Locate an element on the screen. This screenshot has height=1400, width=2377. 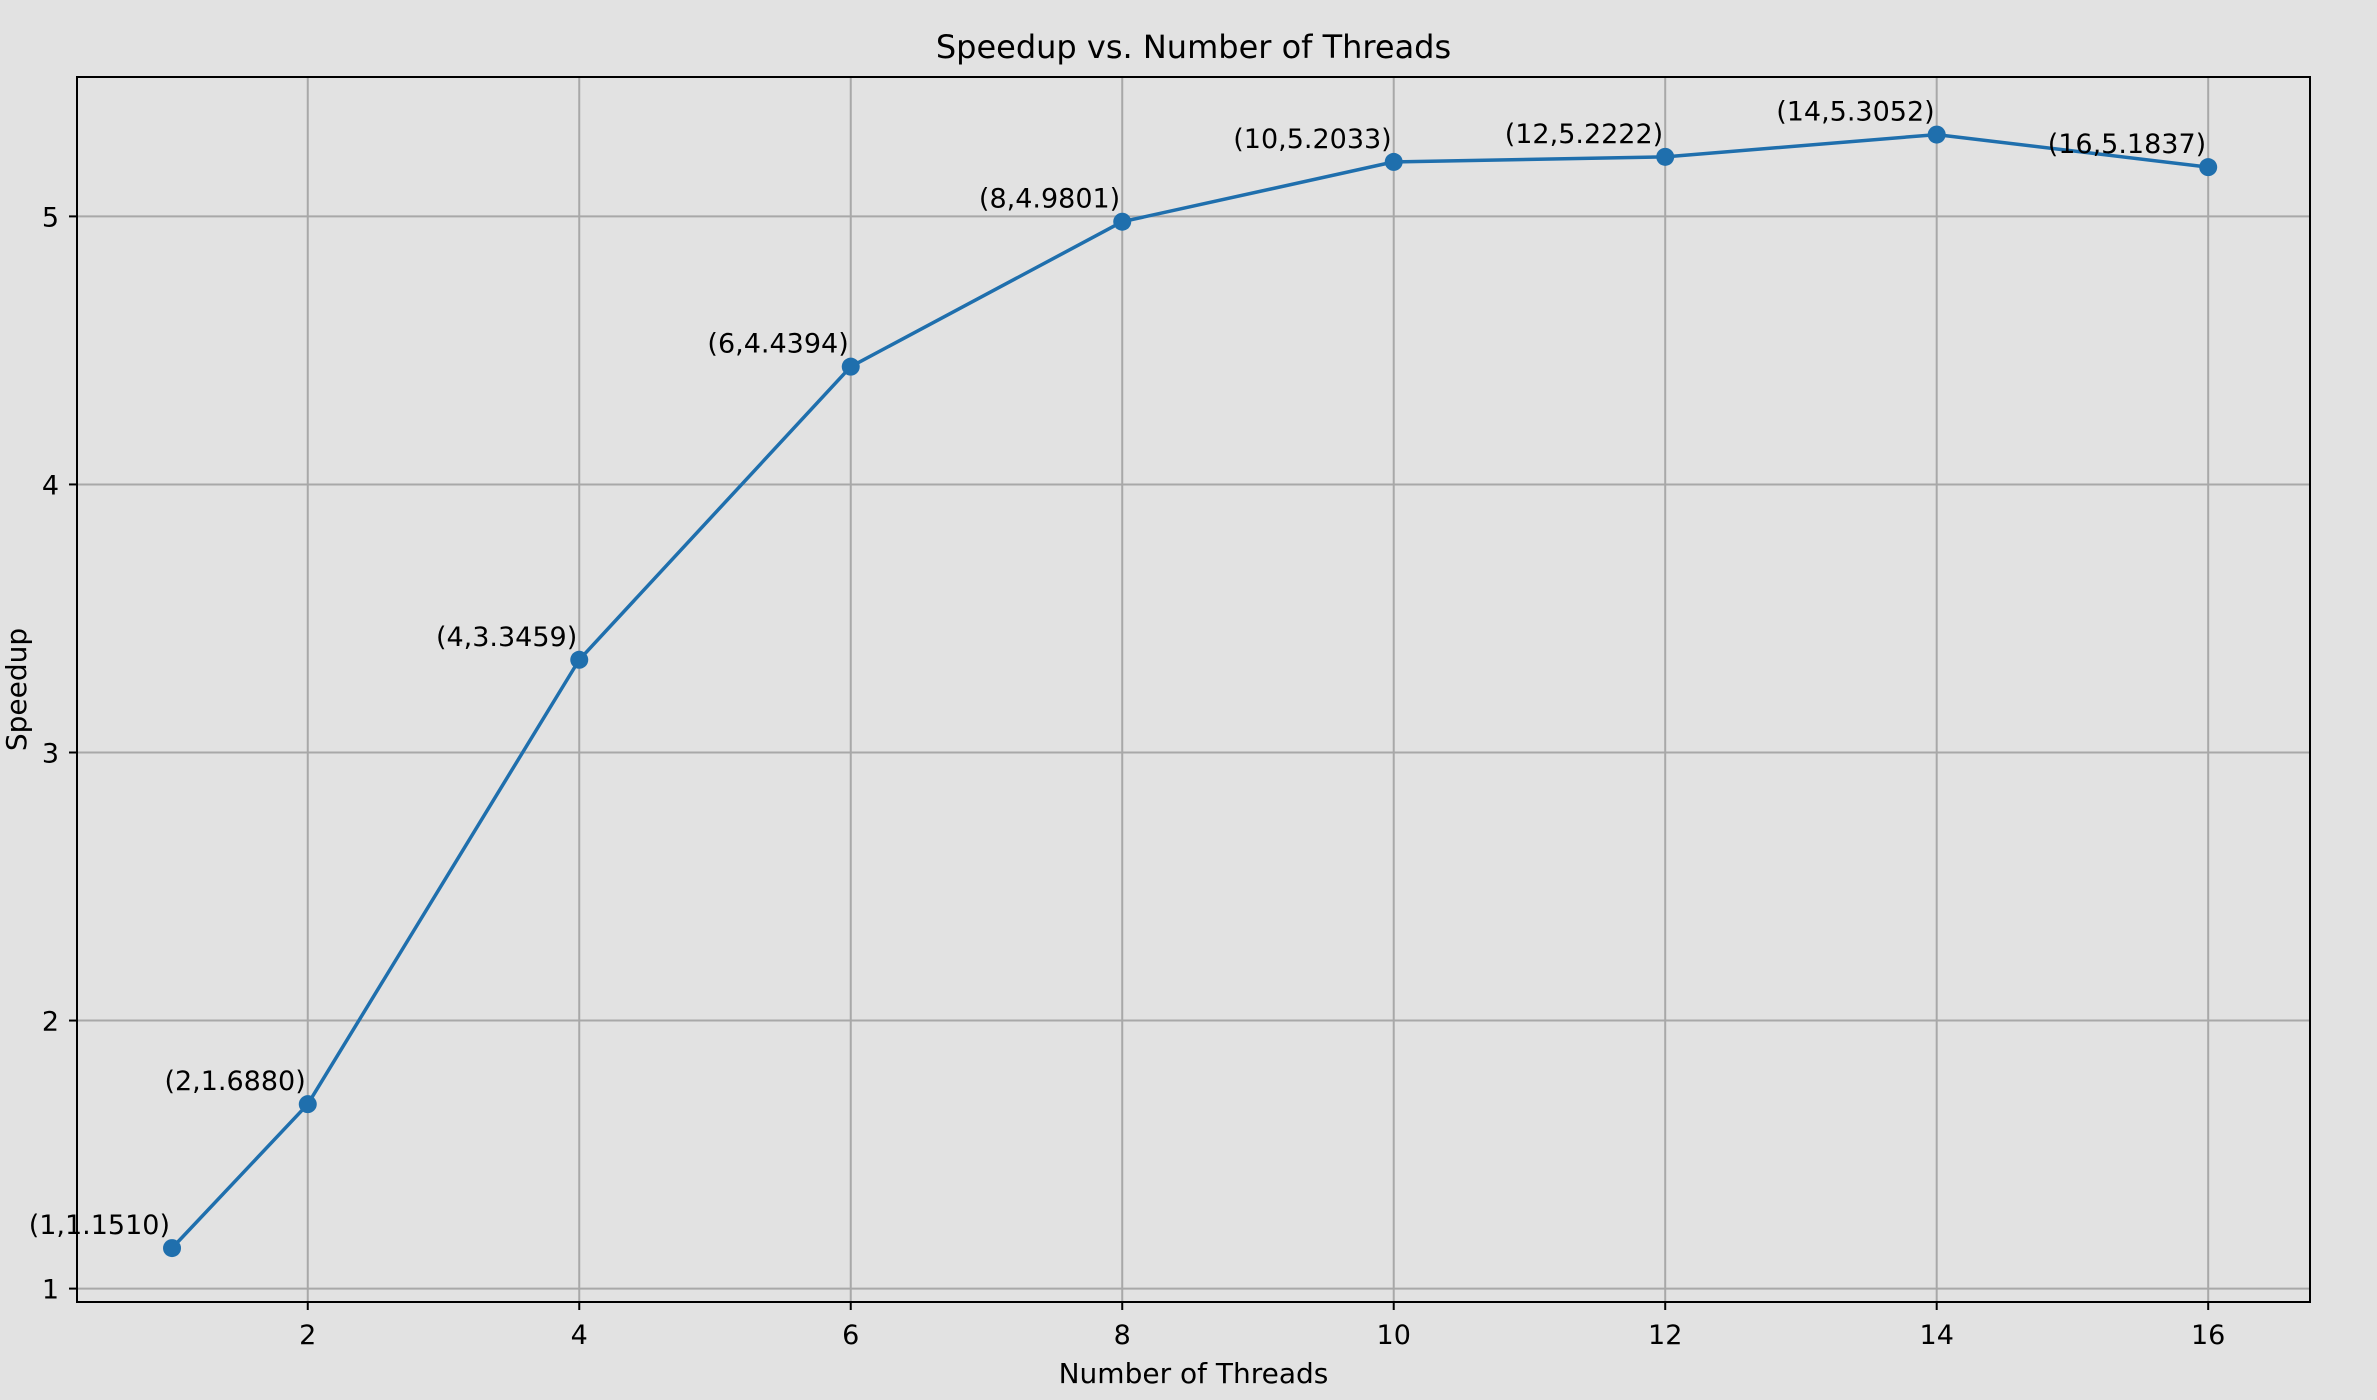
x-tick-label: 10 is located at coordinates (1394, 1335).